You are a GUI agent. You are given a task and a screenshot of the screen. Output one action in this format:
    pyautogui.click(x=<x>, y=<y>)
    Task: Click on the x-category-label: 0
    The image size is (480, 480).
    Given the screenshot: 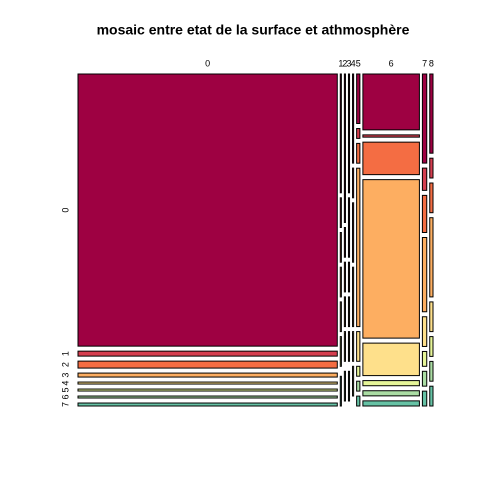 What is the action you would take?
    pyautogui.click(x=207, y=63)
    